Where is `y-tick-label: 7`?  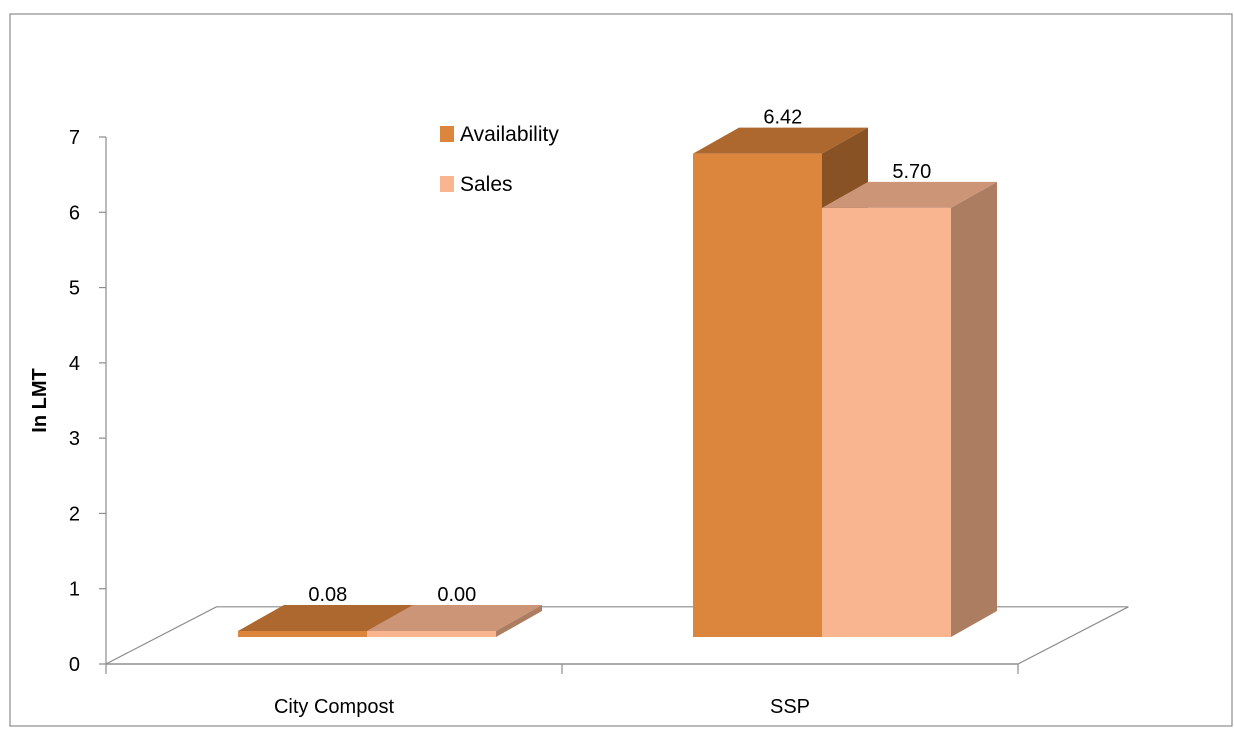 y-tick-label: 7 is located at coordinates (74, 138).